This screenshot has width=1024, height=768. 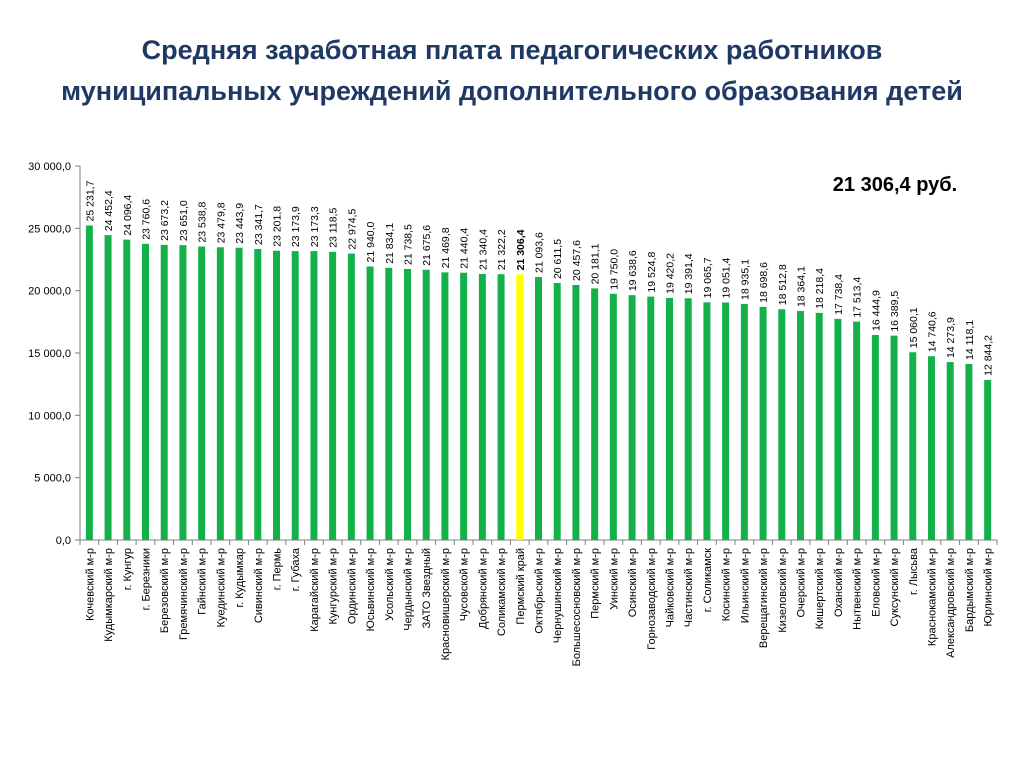 I want to click on y-tick-label: 5 000,0, so click(x=52, y=479).